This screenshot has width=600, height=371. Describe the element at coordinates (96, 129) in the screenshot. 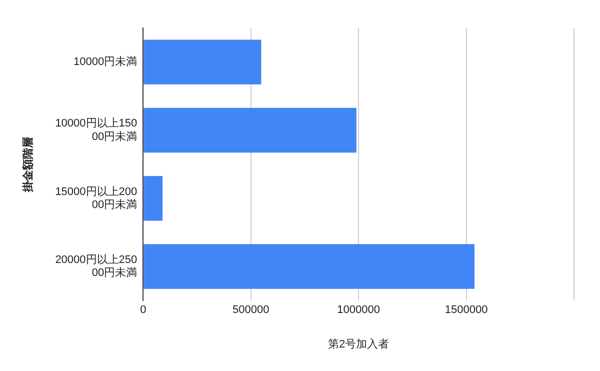

I see `y-tick-label: 10000円以上15000円未満` at that location.